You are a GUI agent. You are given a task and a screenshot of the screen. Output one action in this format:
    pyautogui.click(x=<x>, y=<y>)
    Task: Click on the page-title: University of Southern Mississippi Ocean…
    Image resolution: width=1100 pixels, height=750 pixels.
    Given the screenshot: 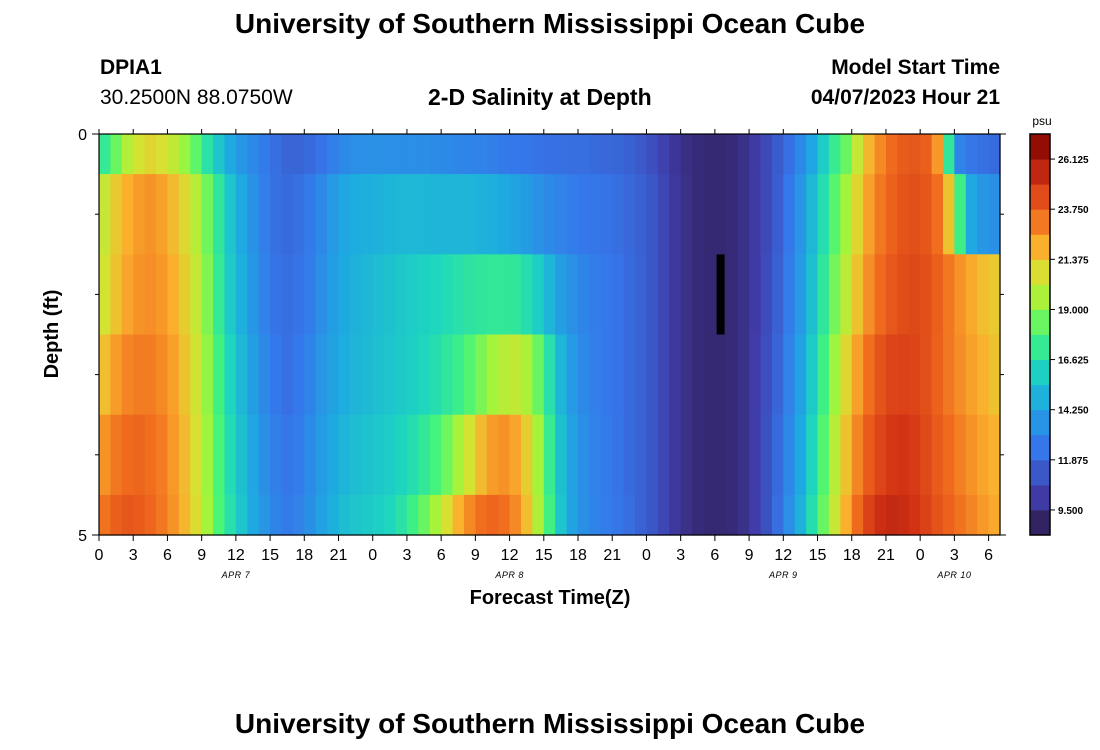 What is the action you would take?
    pyautogui.click(x=550, y=23)
    